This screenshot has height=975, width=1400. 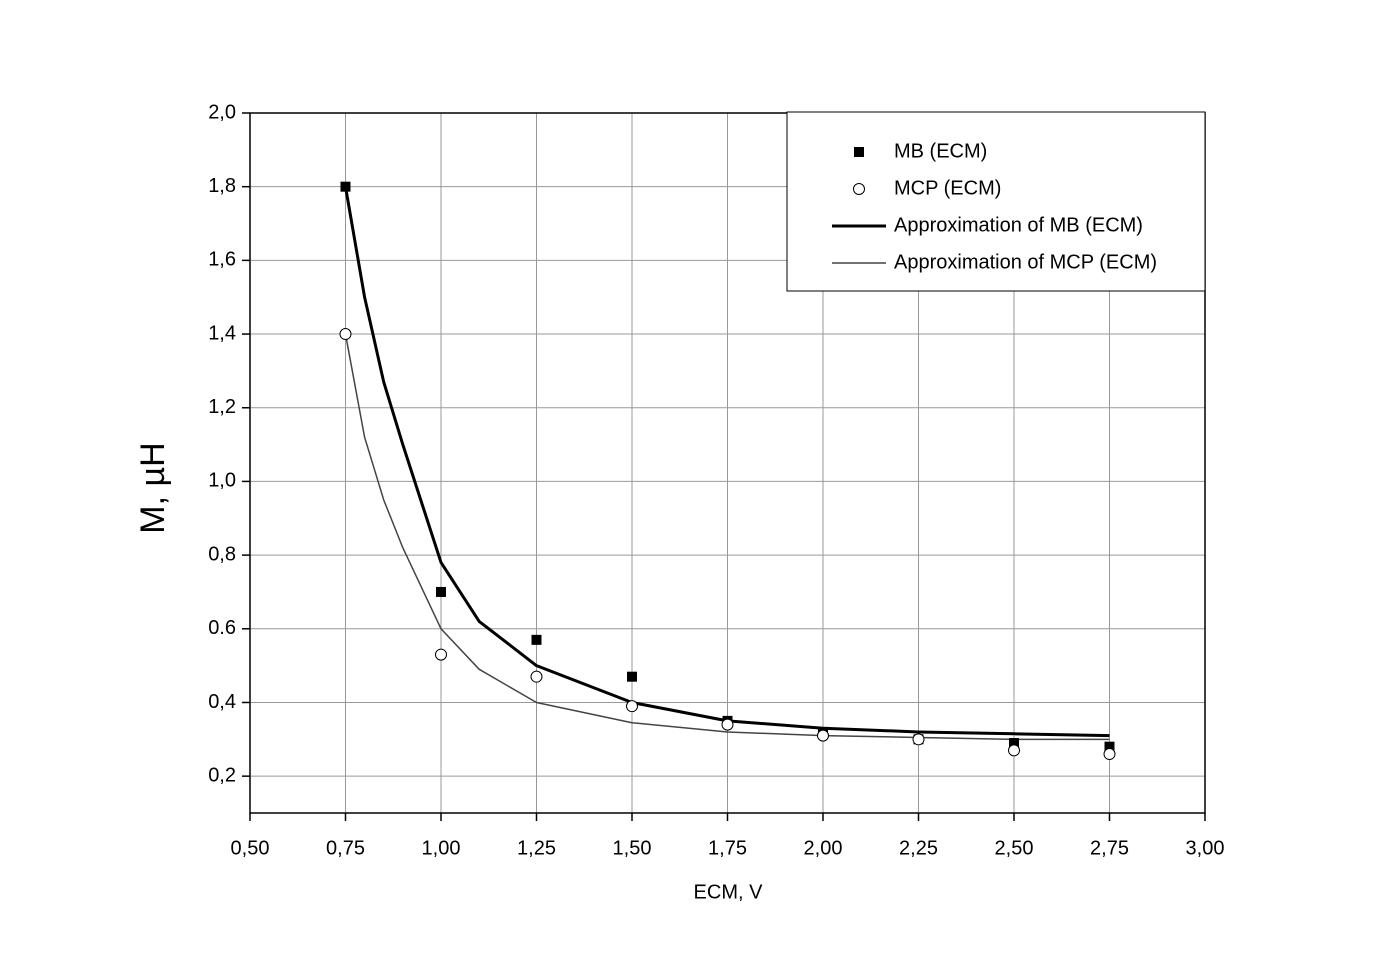 I want to click on x-tick-label: 2,75, so click(x=1109, y=848).